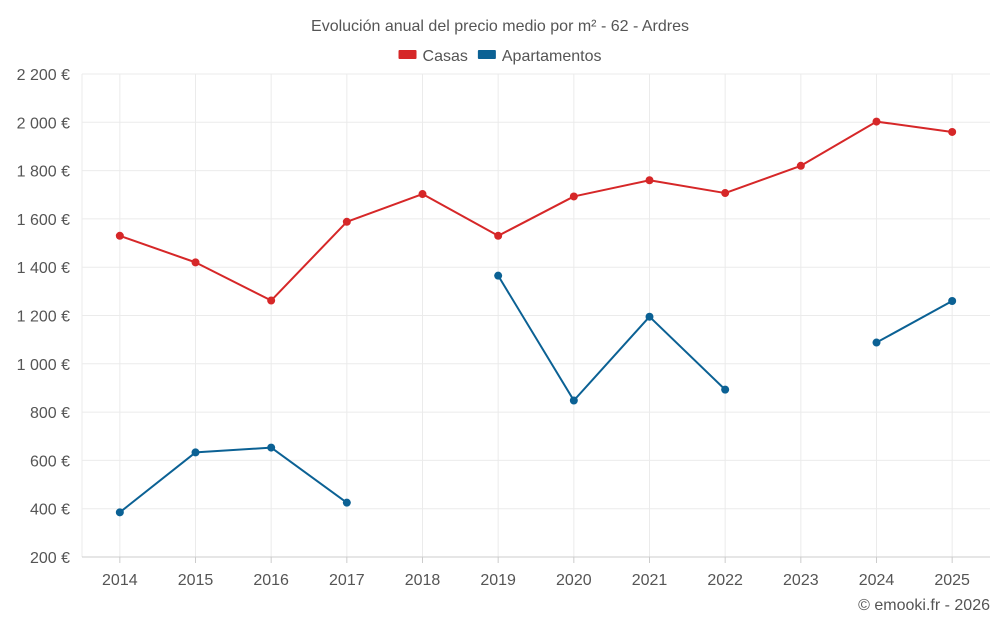 The width and height of the screenshot is (1000, 625). I want to click on x-tick-label: 2016, so click(271, 580).